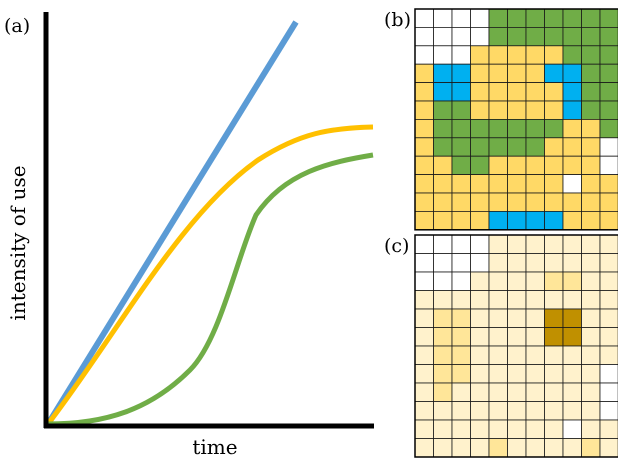 The image size is (618, 463). I want to click on x-axis-label: time, so click(214, 447).